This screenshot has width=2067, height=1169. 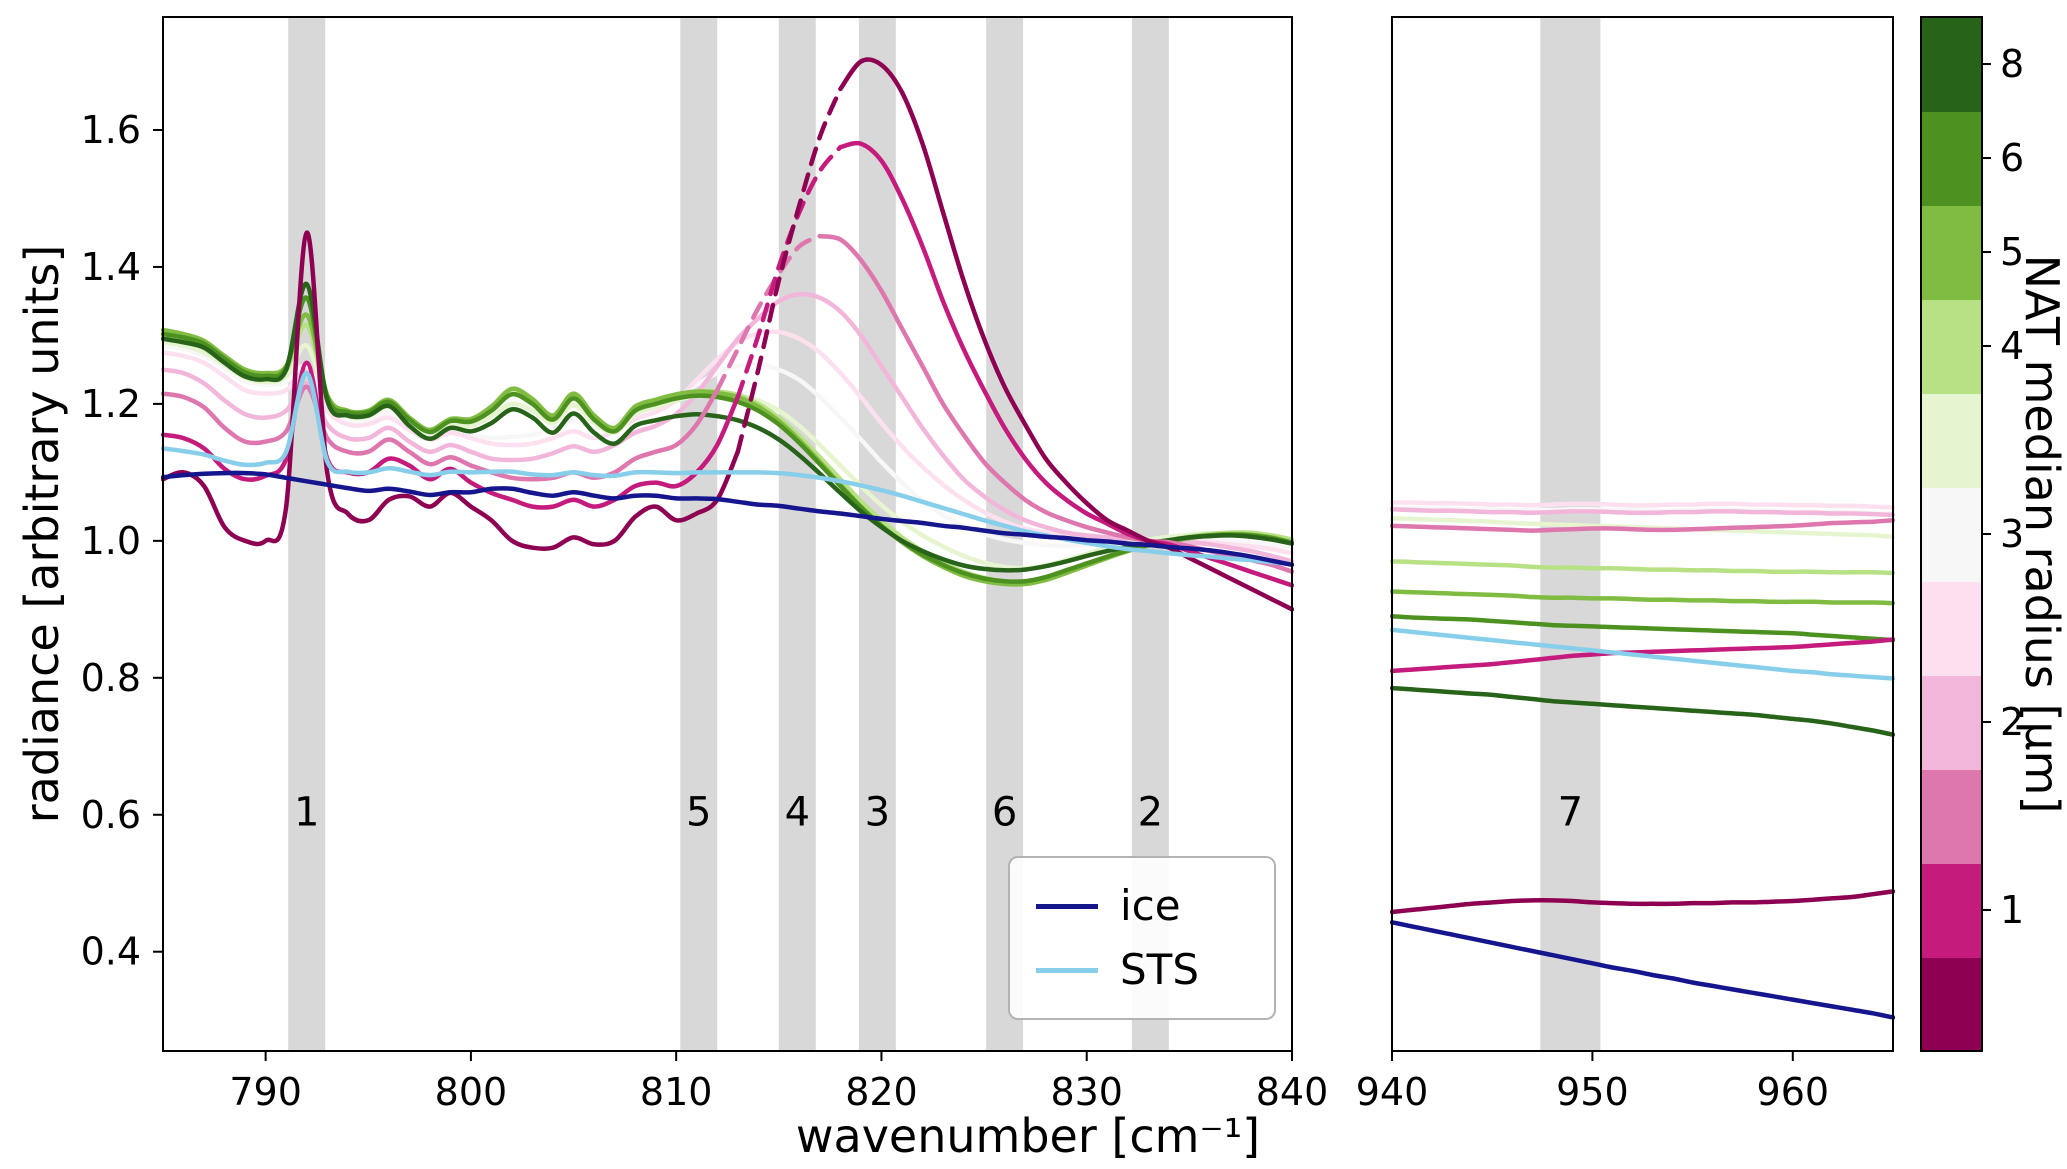 I want to click on y-tick-label: 1.0, so click(x=111, y=541).